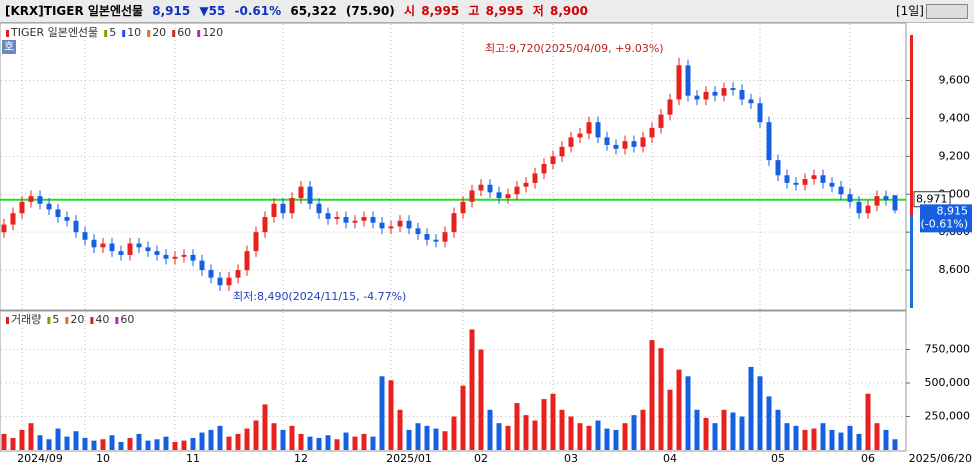  Describe the element at coordinates (193, 458) in the screenshot. I see `x-tick-label: 11` at that location.